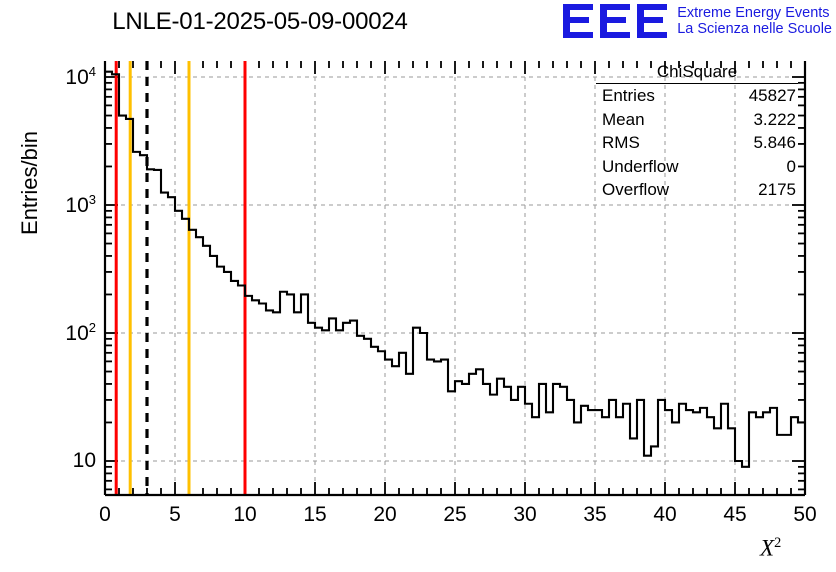 The image size is (836, 572). Describe the element at coordinates (697, 73) in the screenshot. I see `stats-title: ChiSquare` at that location.